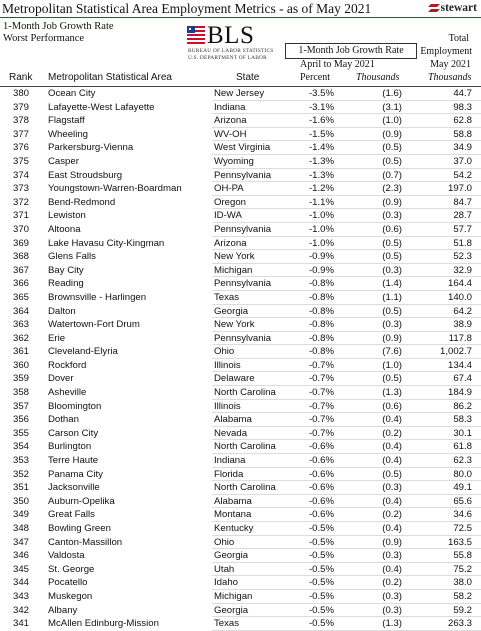 This screenshot has width=481, height=631. I want to click on table-row: 349 Great Falls Montana -0.6% (0.2) 34.6, so click(240, 515).